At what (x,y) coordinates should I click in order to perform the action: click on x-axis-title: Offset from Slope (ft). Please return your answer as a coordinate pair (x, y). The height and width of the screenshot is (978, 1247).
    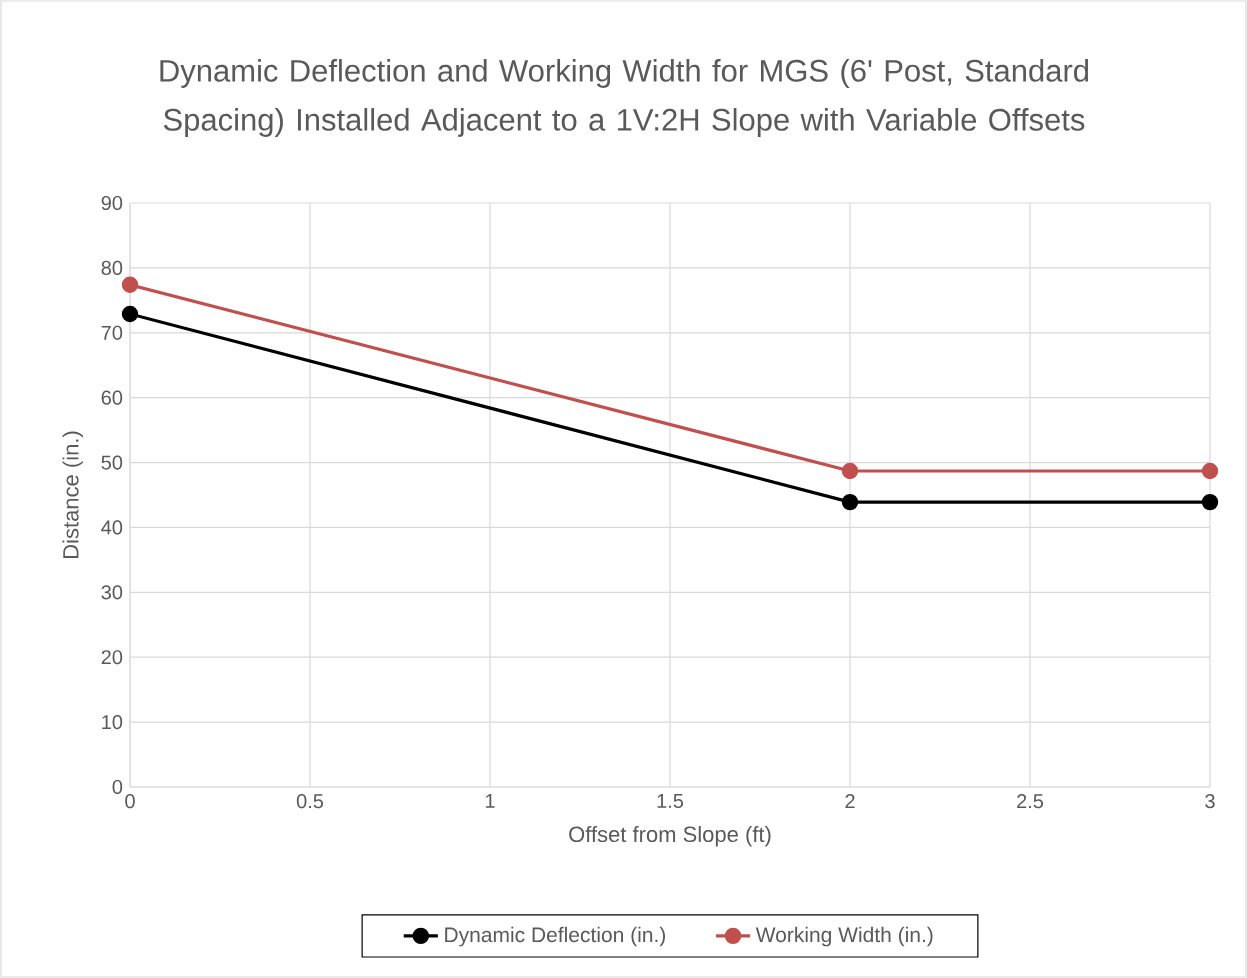
    Looking at the image, I should click on (670, 836).